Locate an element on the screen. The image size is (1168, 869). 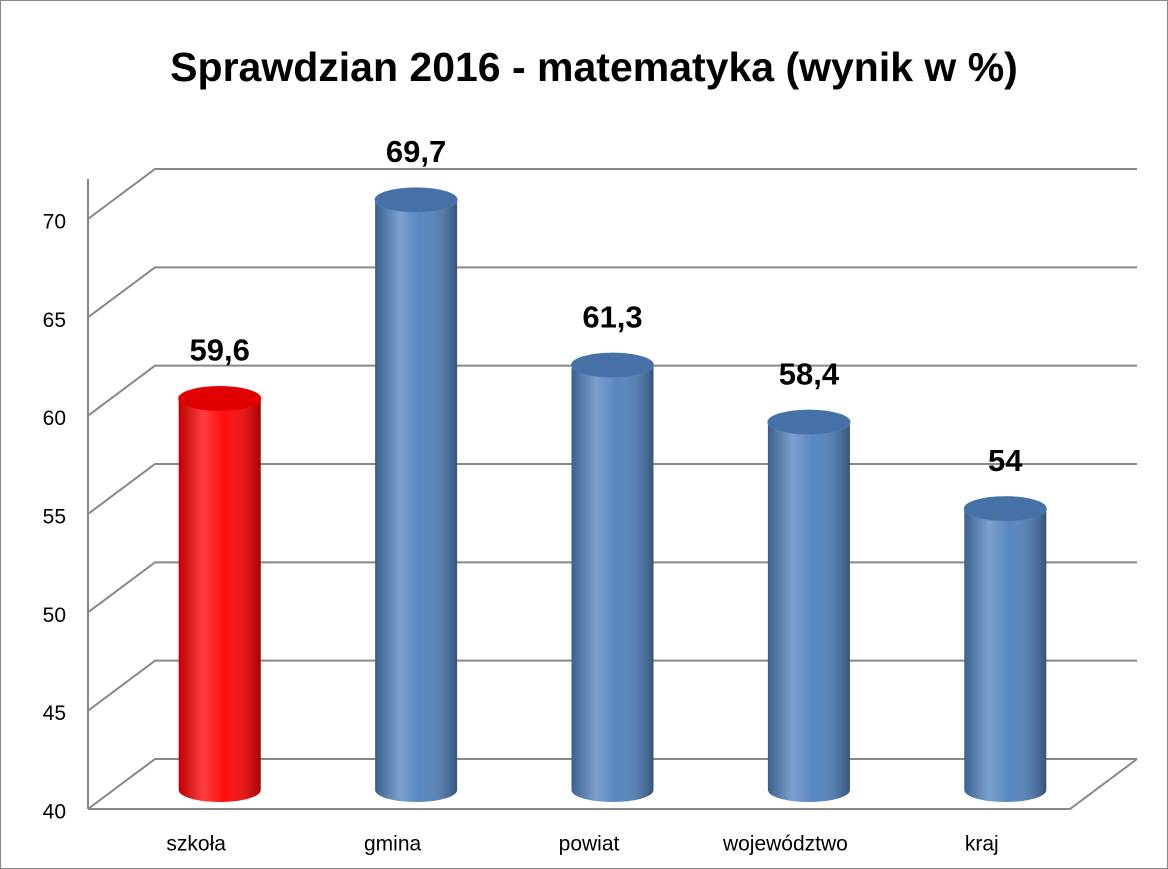
y-tick-label: 40 is located at coordinates (54, 812).